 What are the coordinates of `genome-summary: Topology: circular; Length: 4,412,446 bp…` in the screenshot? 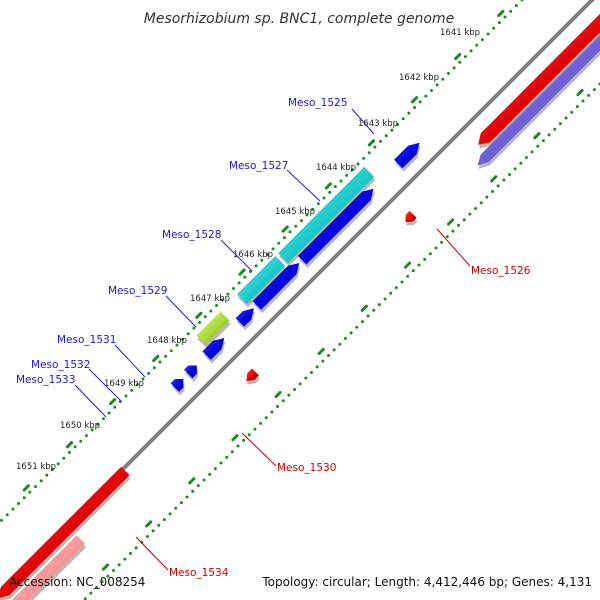 It's located at (426, 582).